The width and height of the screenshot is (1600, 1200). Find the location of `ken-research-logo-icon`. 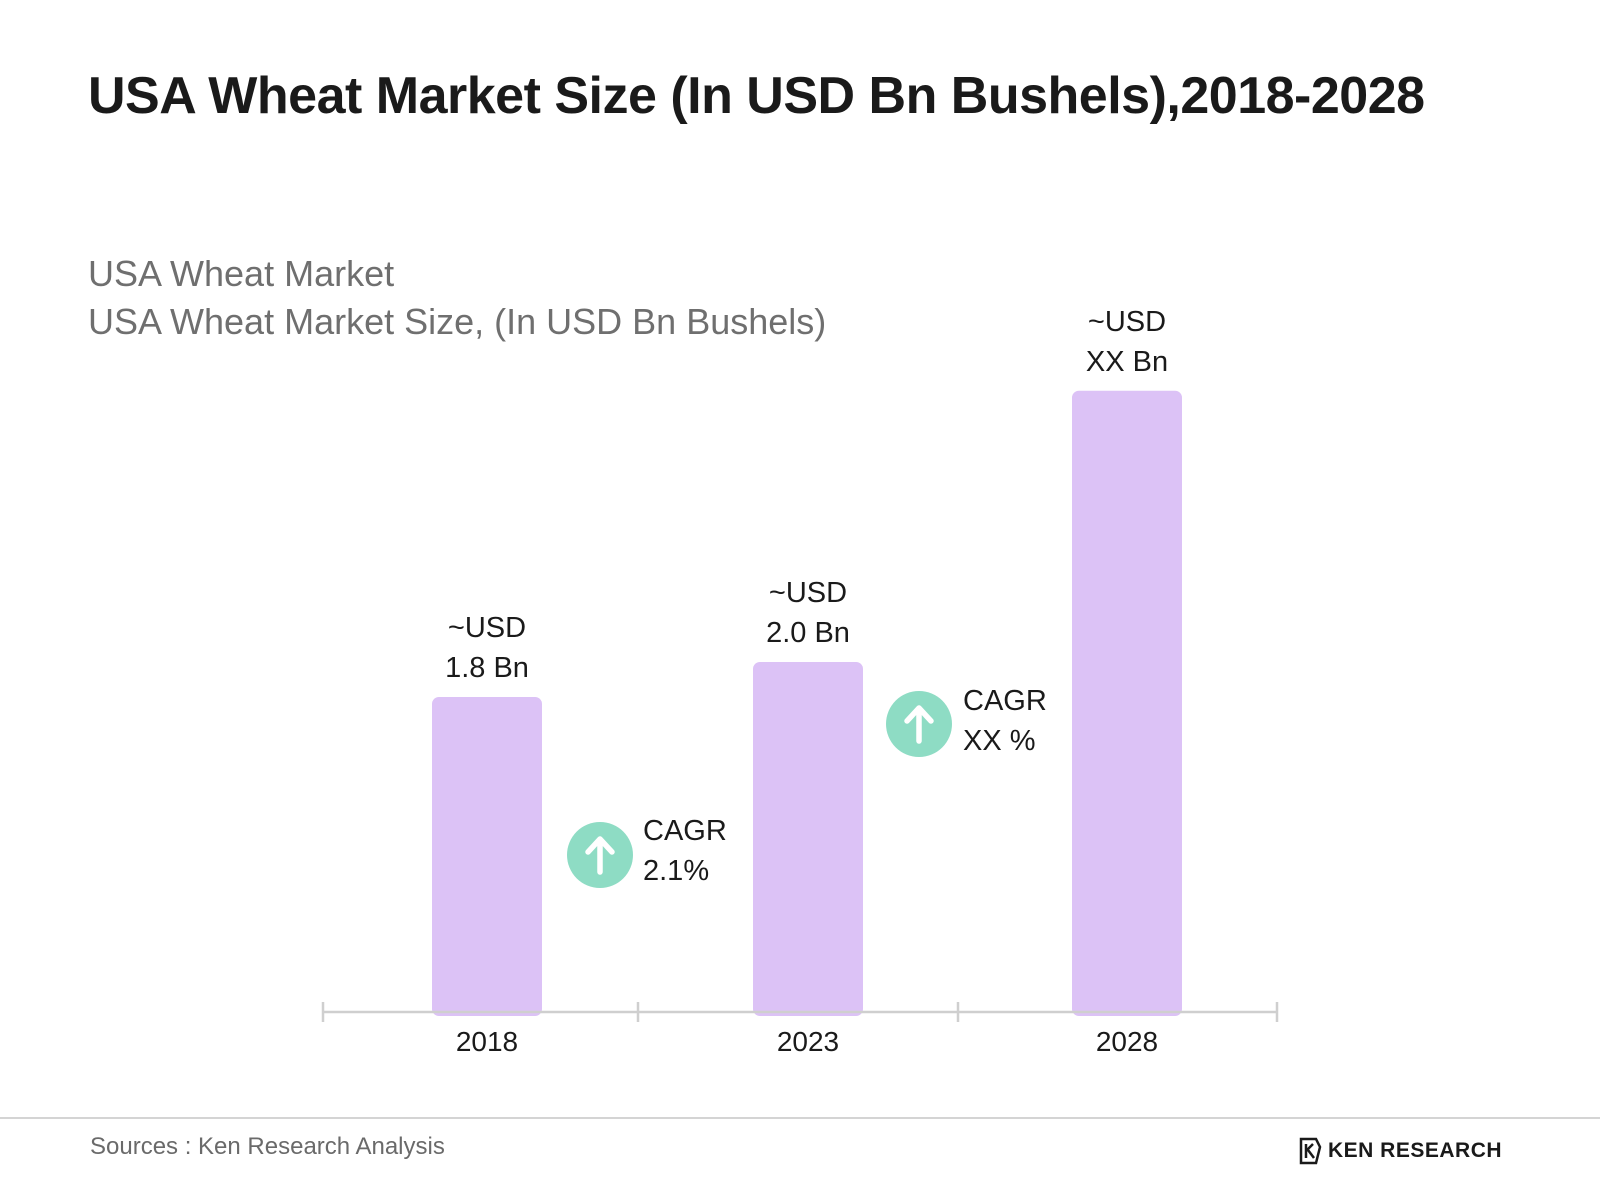

ken-research-logo-icon is located at coordinates (1310, 1151).